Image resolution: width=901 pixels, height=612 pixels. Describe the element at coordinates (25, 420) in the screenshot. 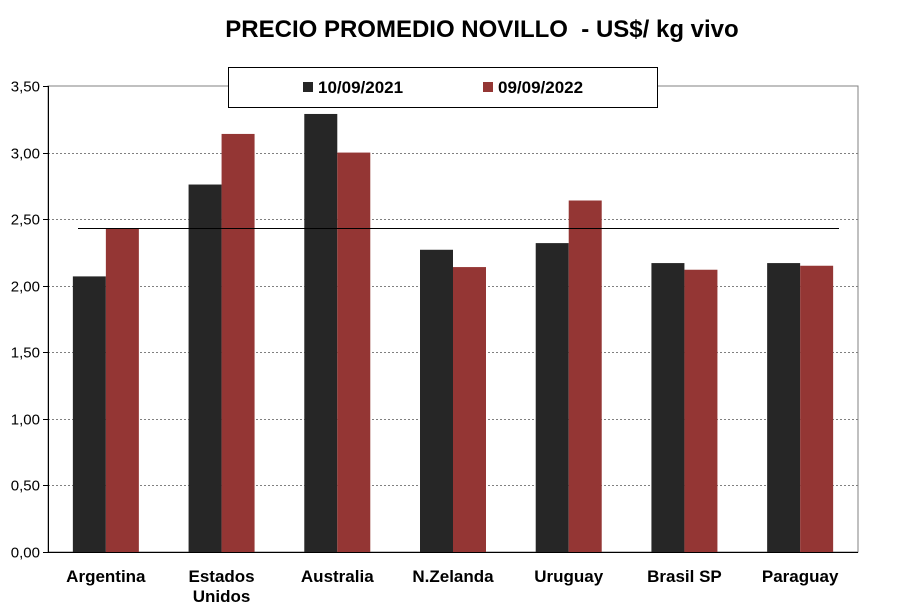

I see `y-tick-label: 1,00` at that location.